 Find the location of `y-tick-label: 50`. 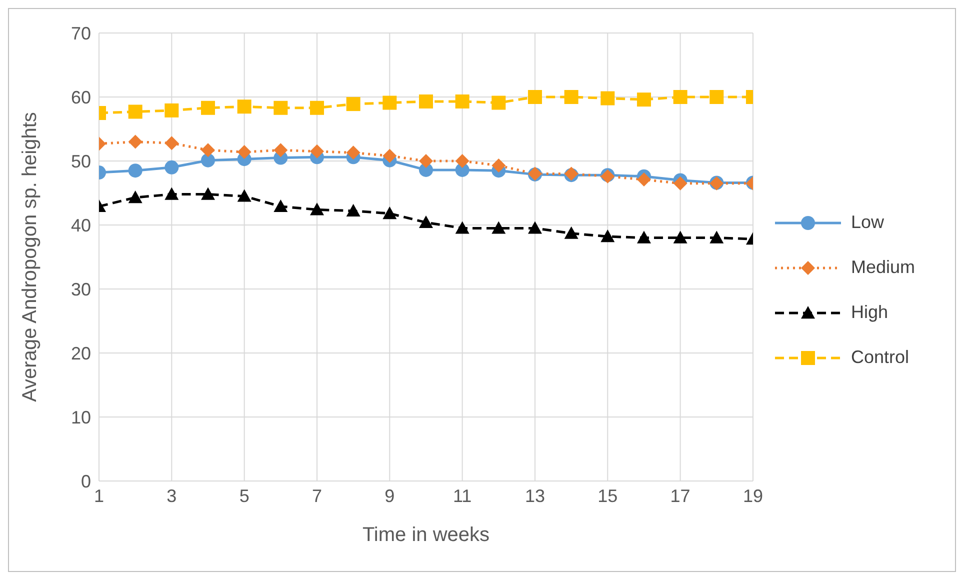

y-tick-label: 50 is located at coordinates (80, 161).